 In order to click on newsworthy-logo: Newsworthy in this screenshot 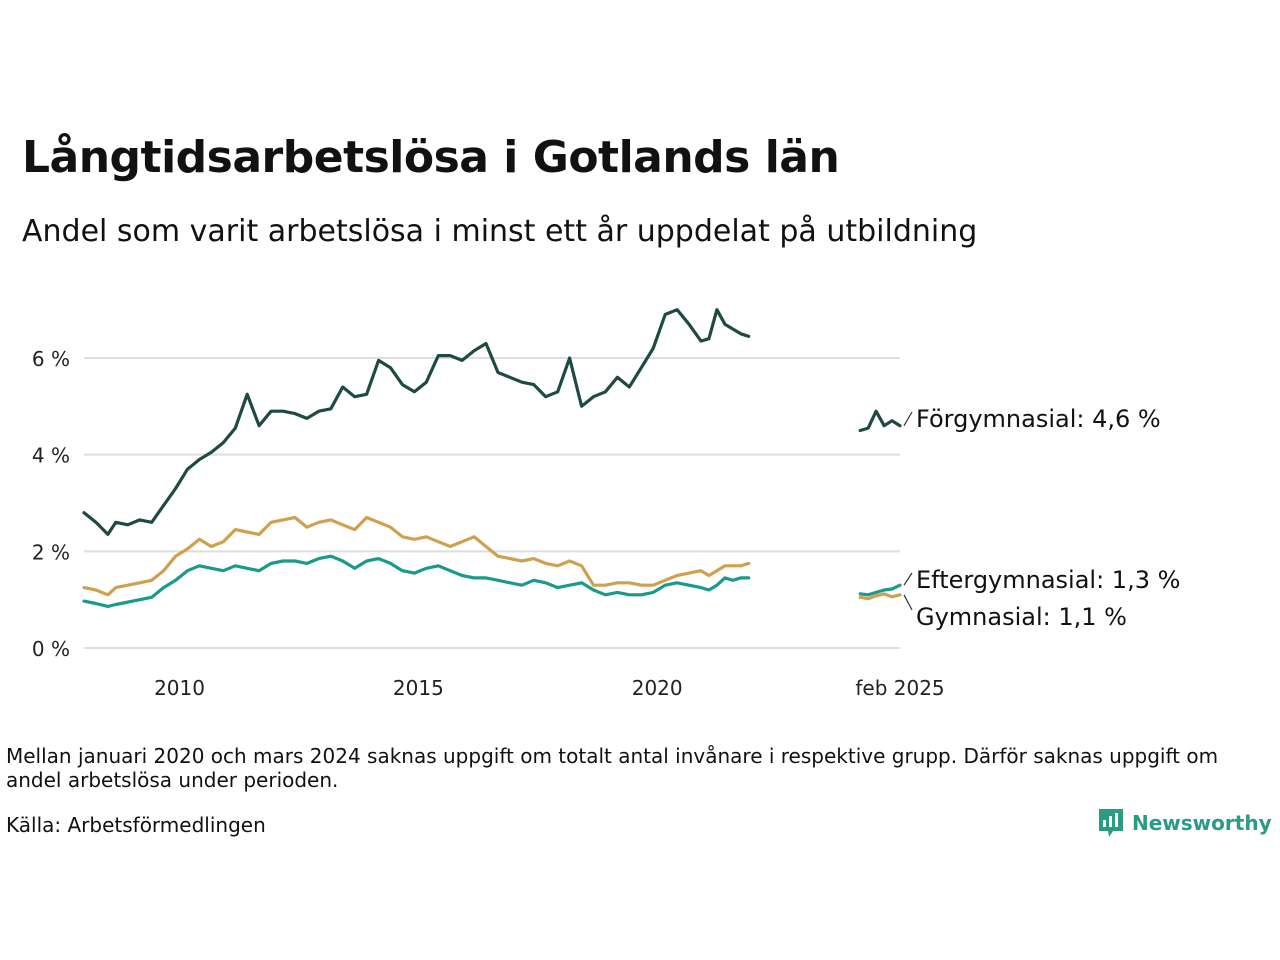, I will do `click(1185, 823)`.